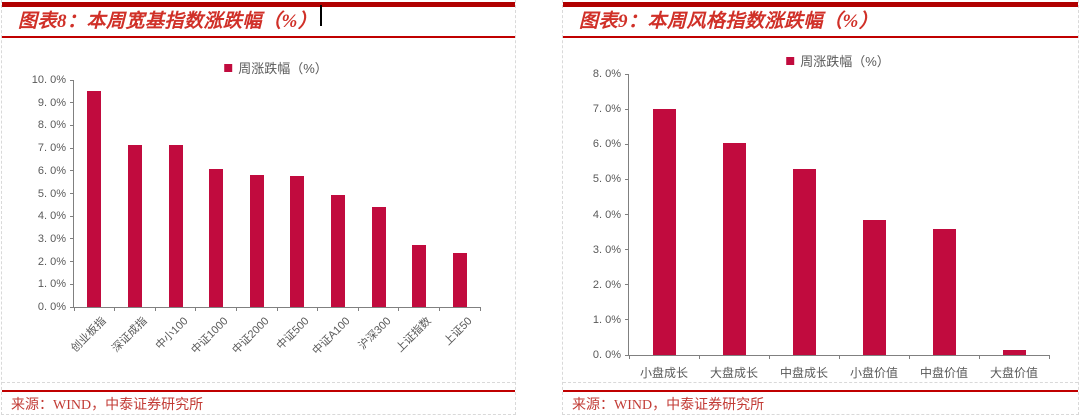  Describe the element at coordinates (803, 373) in the screenshot. I see `x-axis-label: 中盘成长` at that location.